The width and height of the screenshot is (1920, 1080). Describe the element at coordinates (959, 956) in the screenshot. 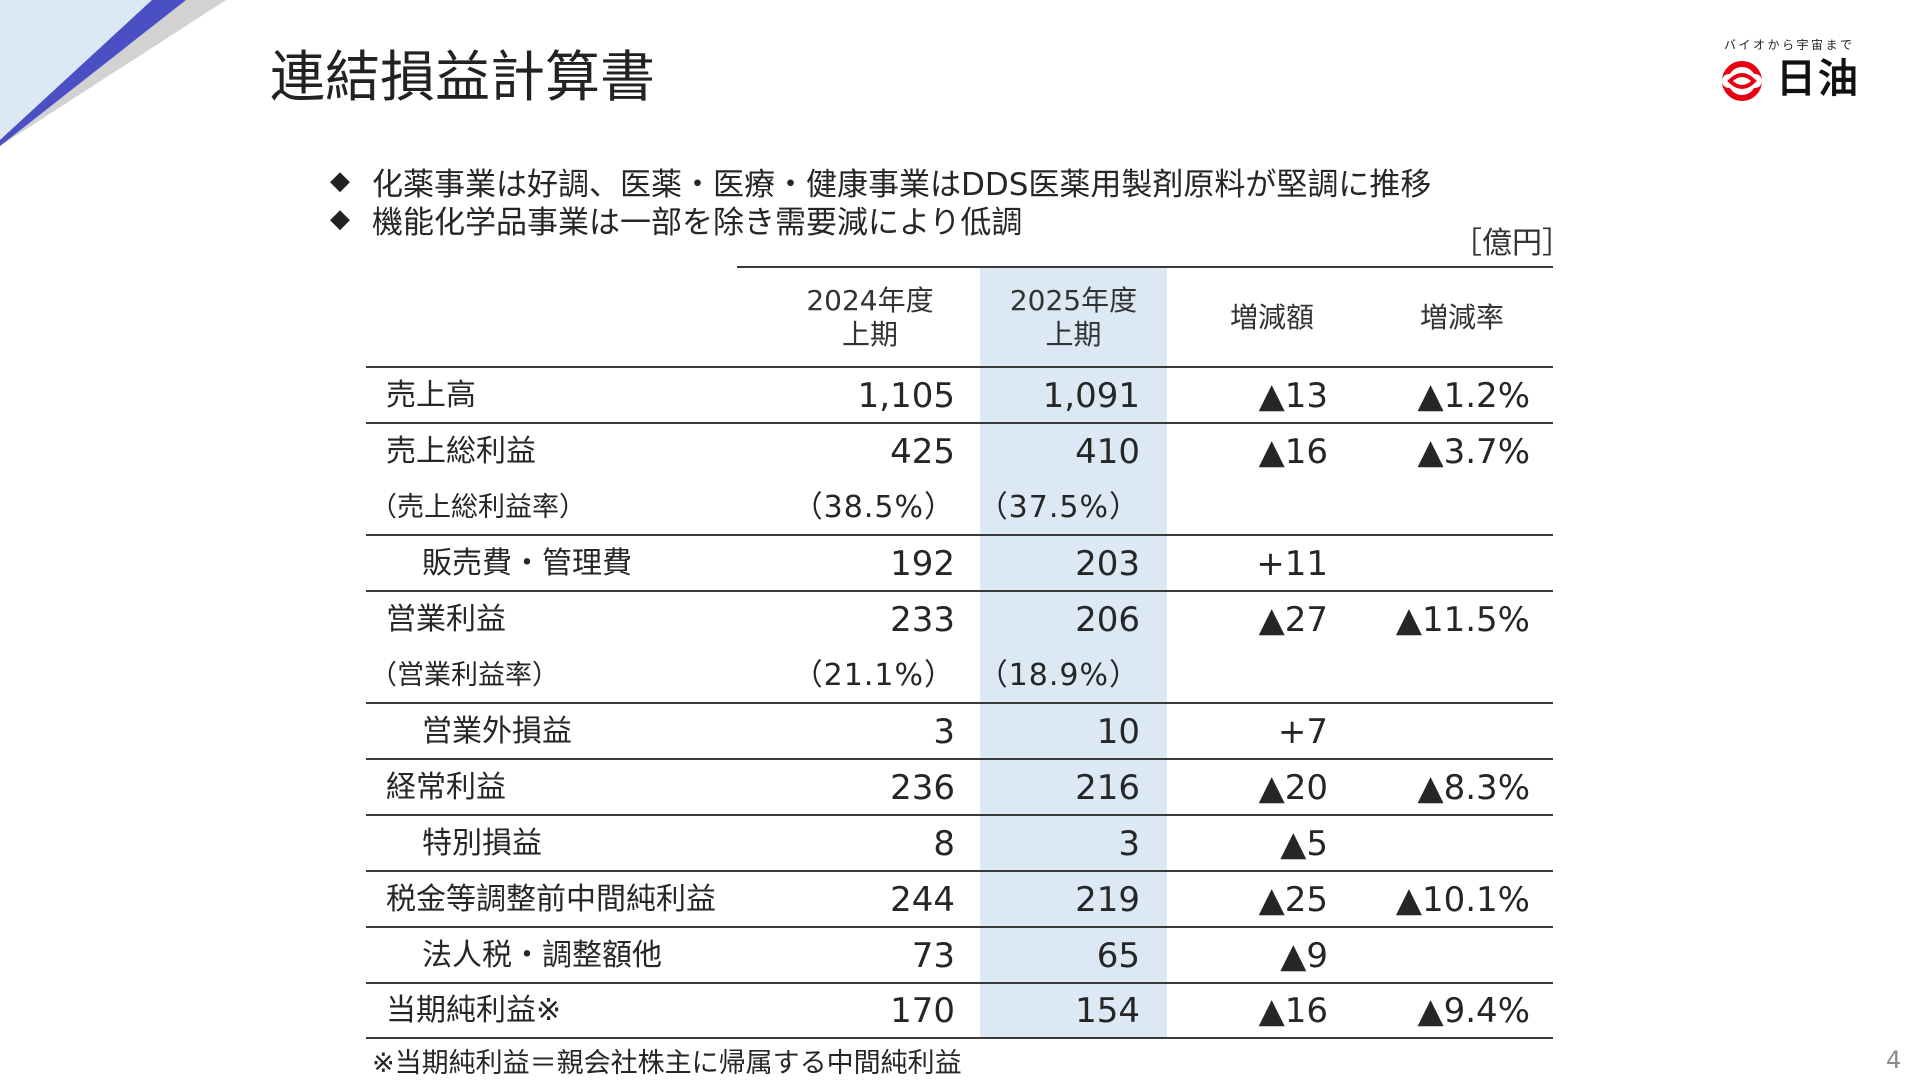

I see `table-row: 法人税・調整額他 73 65 ▲9` at that location.